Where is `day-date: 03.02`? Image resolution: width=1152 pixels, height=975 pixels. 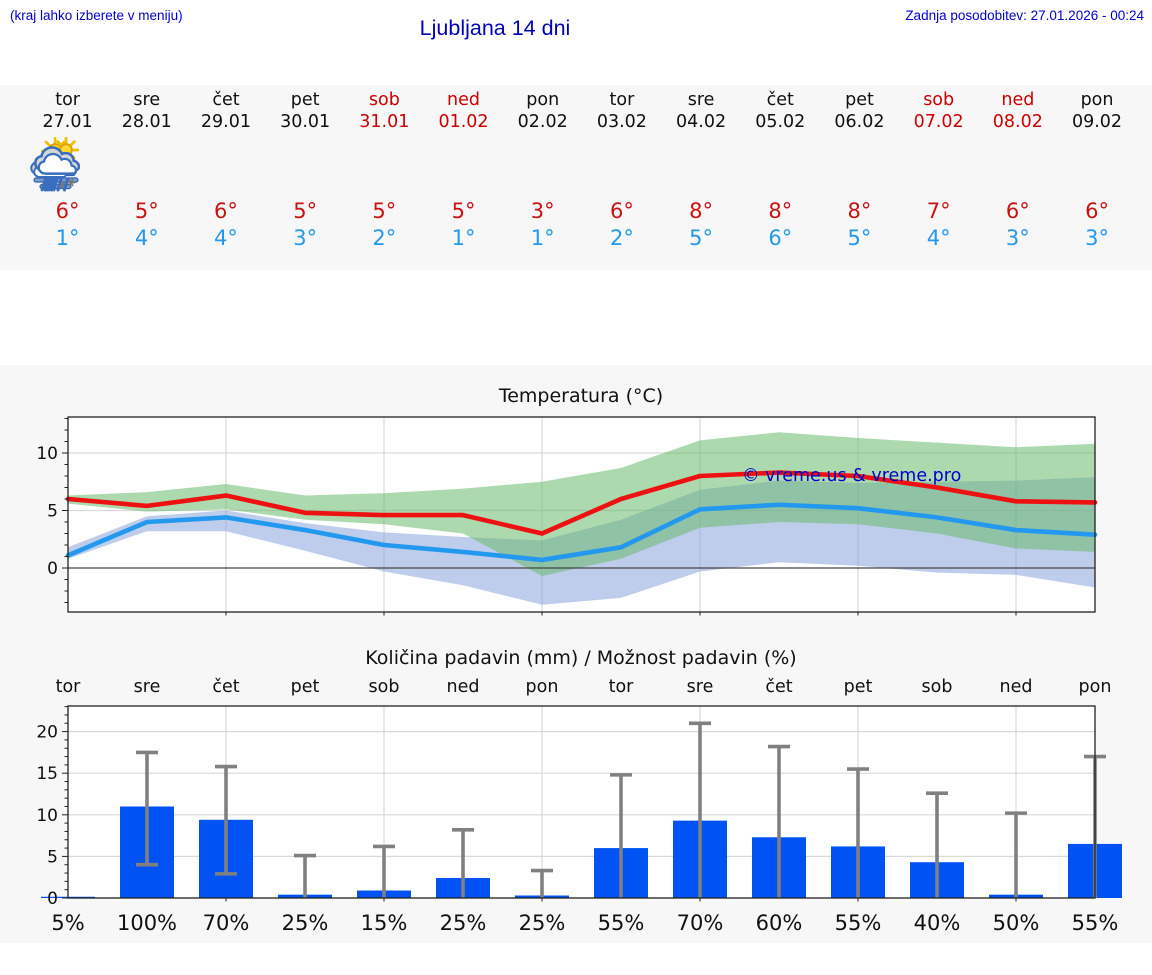 day-date: 03.02 is located at coordinates (621, 122).